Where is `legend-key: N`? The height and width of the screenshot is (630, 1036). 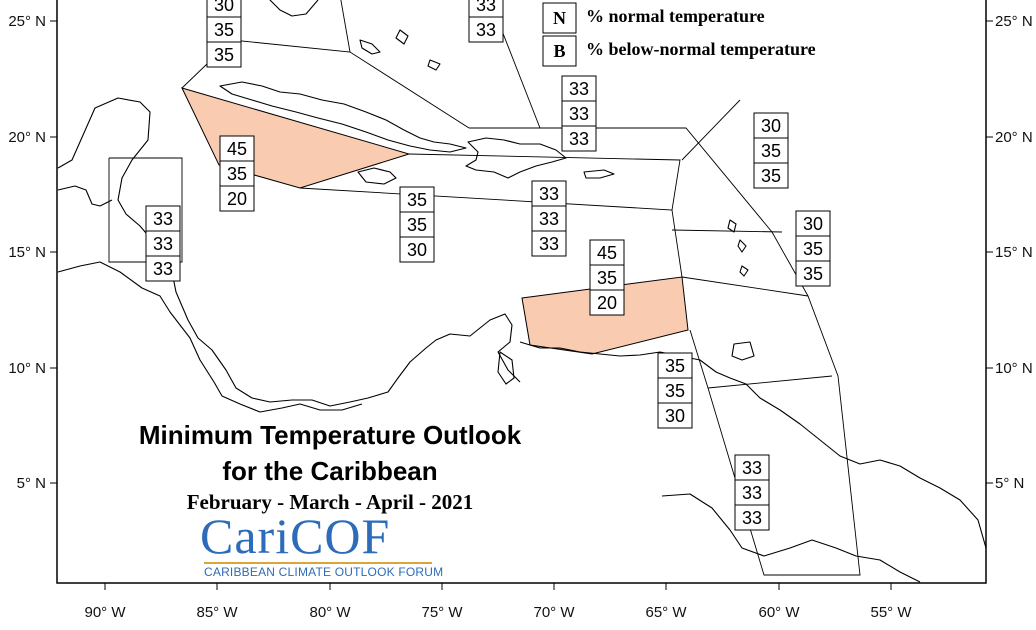 legend-key: N is located at coordinates (559, 18).